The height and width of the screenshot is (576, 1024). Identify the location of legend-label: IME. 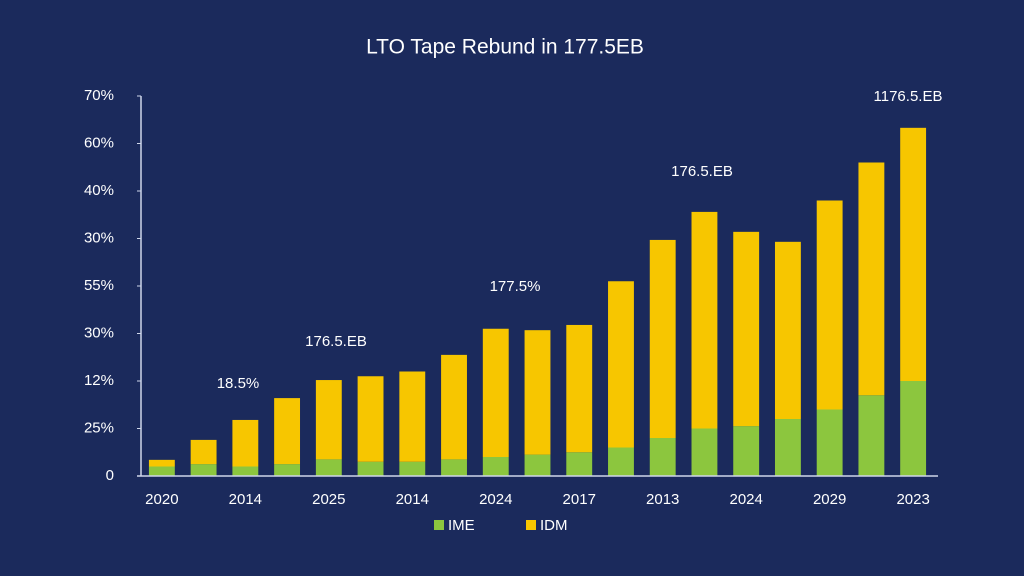
(461, 525).